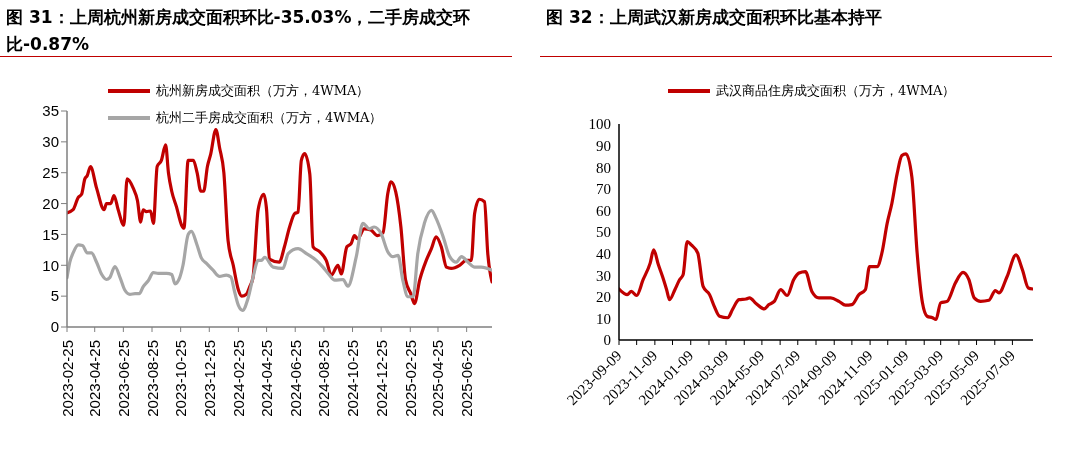 This screenshot has width=1074, height=469. I want to click on x-tick-label: 2024-06-25, so click(295, 378).